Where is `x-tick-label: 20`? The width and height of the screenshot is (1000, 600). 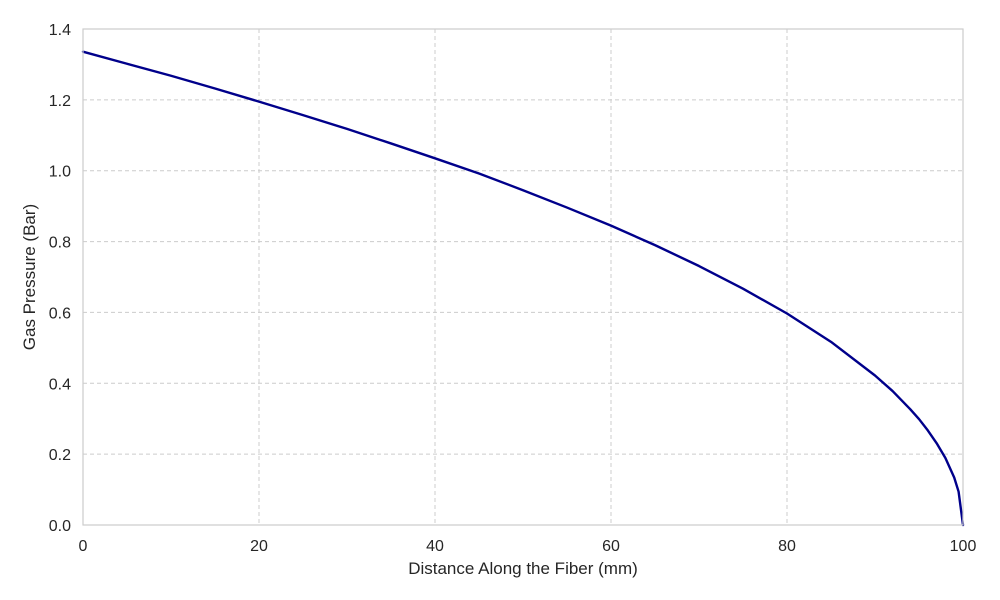 x-tick-label: 20 is located at coordinates (259, 546).